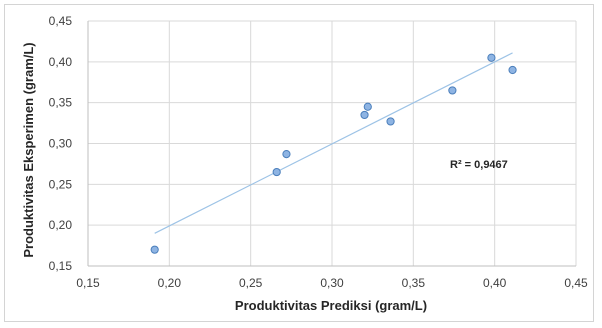  Describe the element at coordinates (495, 283) in the screenshot. I see `x-tick-label: 0,40` at that location.